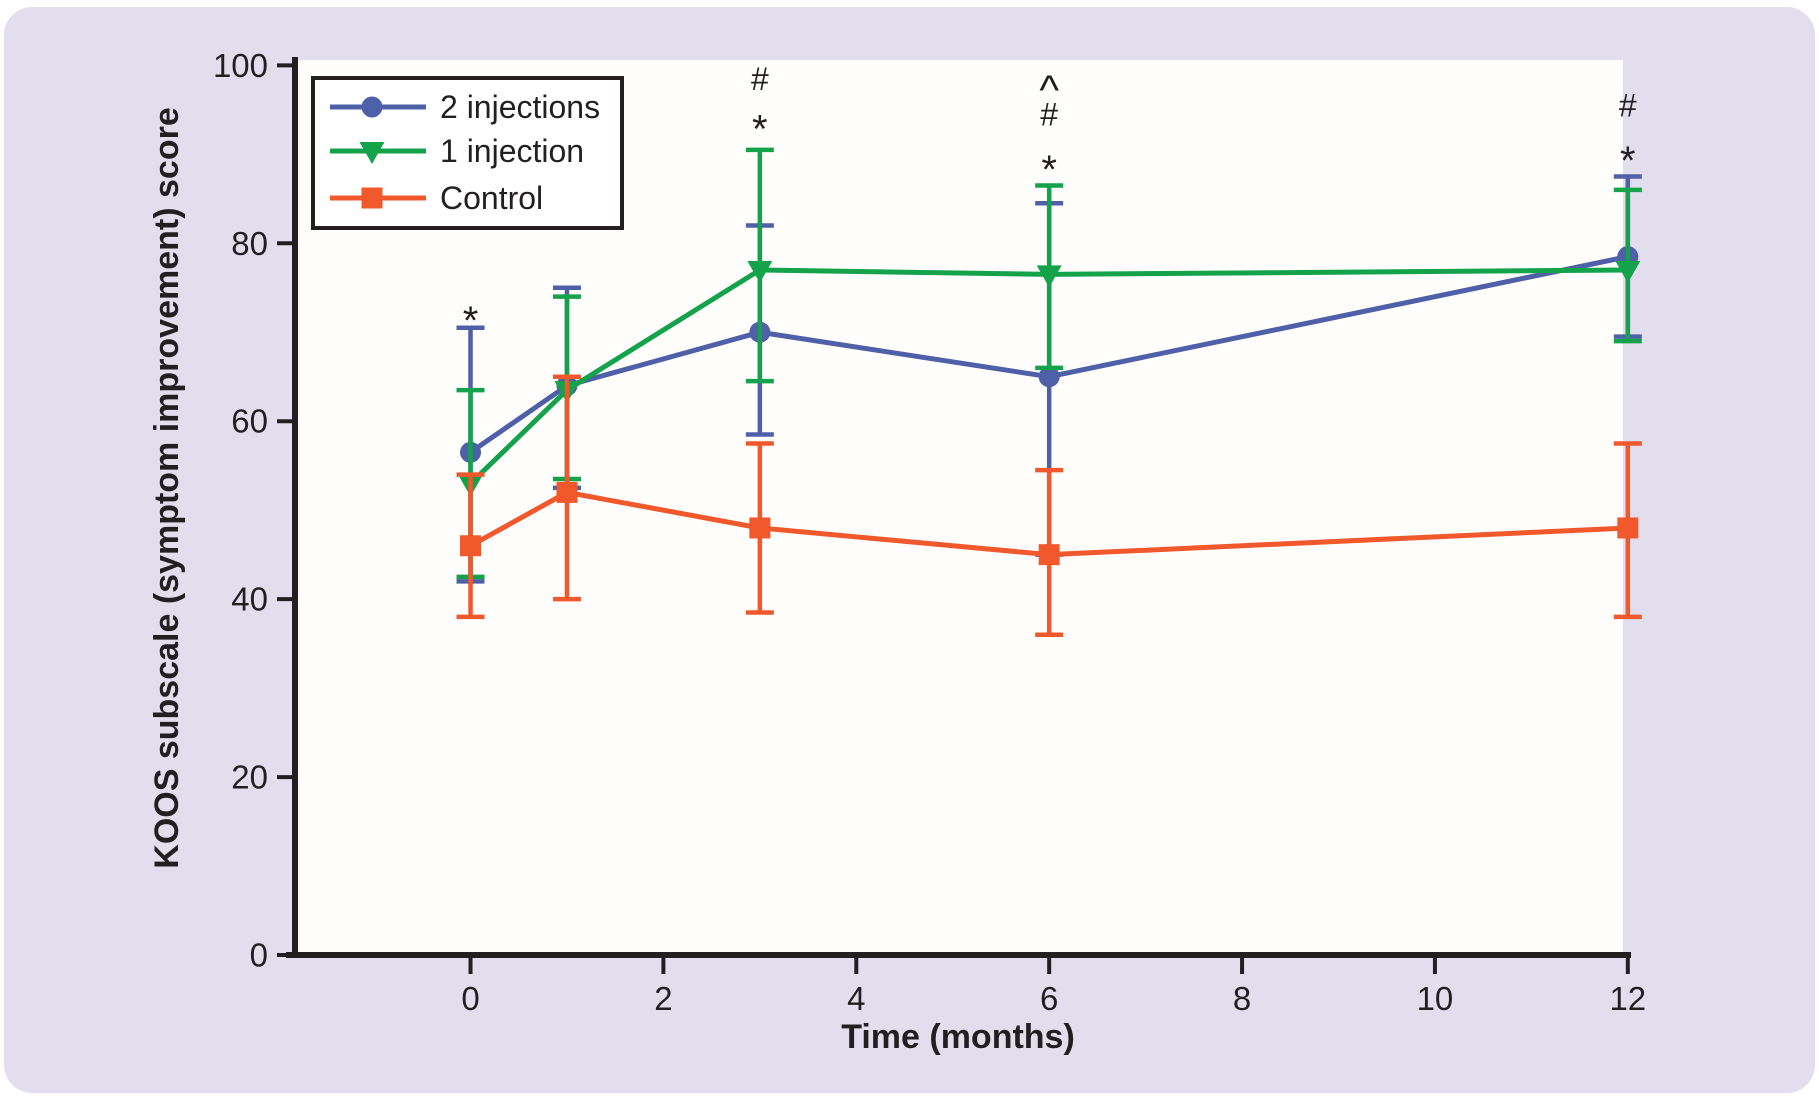 The image size is (1819, 1099). I want to click on y-tick-label: 40, so click(249, 599).